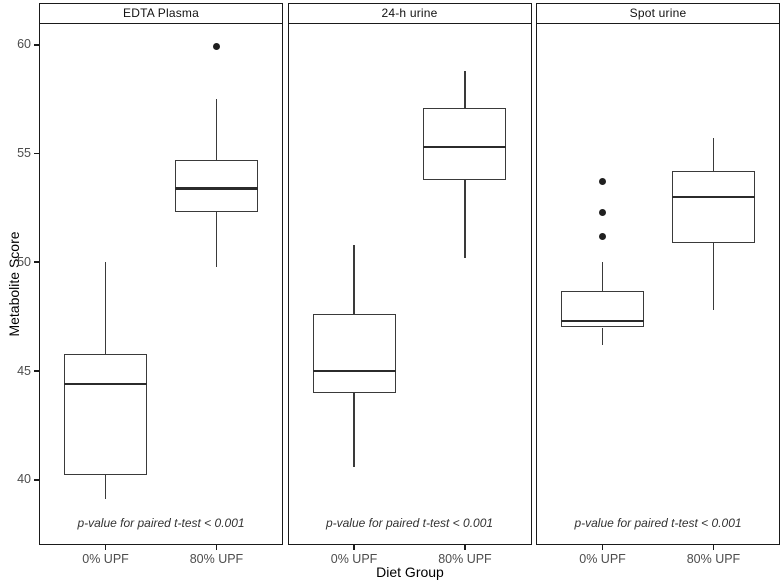 This screenshot has width=782, height=583. What do you see at coordinates (410, 572) in the screenshot?
I see `x-axis-title: Diet Group` at bounding box center [410, 572].